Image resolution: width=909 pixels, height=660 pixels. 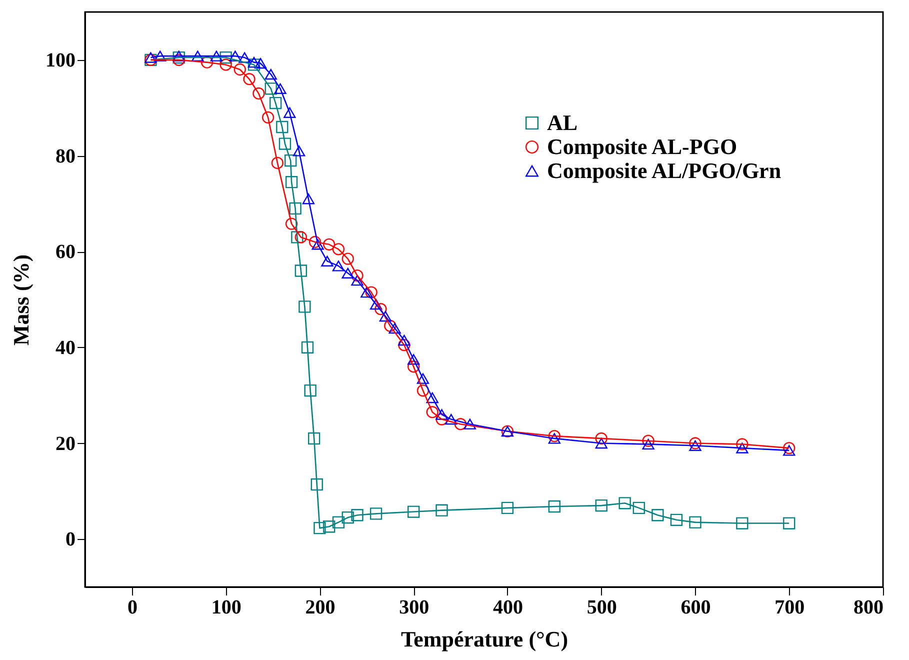 I want to click on x-tick-label: 700, so click(x=789, y=607).